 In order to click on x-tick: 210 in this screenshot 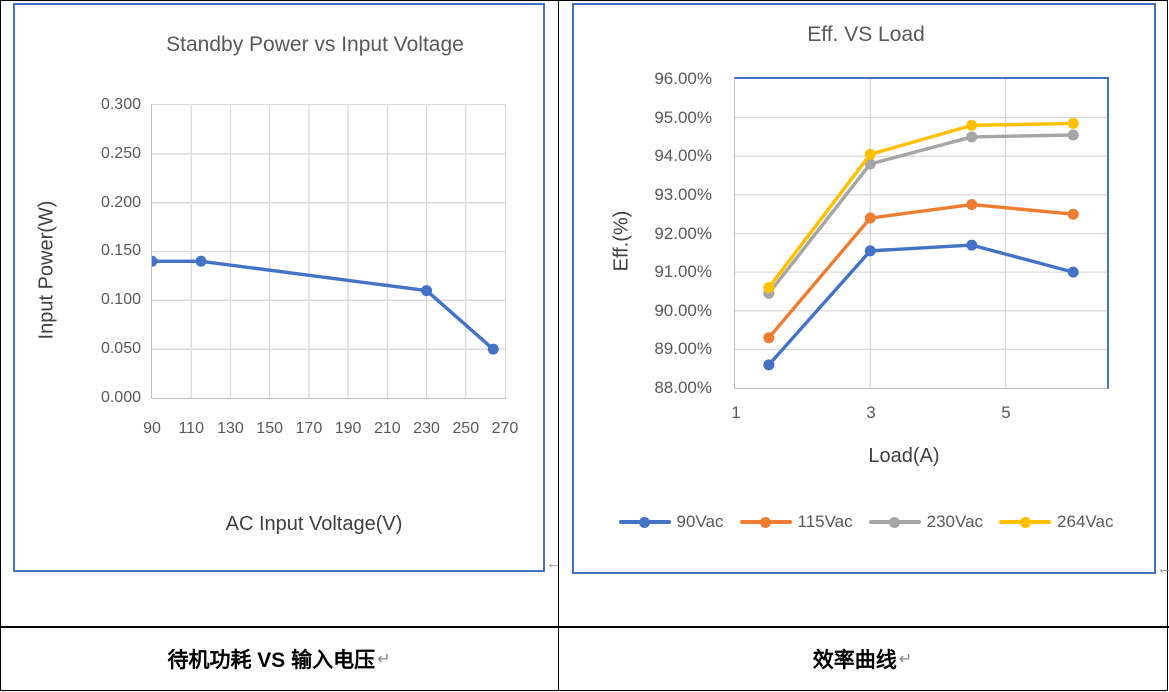, I will do `click(387, 428)`.